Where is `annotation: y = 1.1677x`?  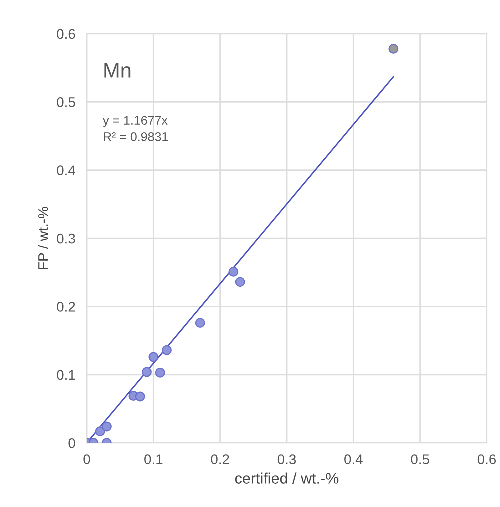 annotation: y = 1.1677x is located at coordinates (135, 122).